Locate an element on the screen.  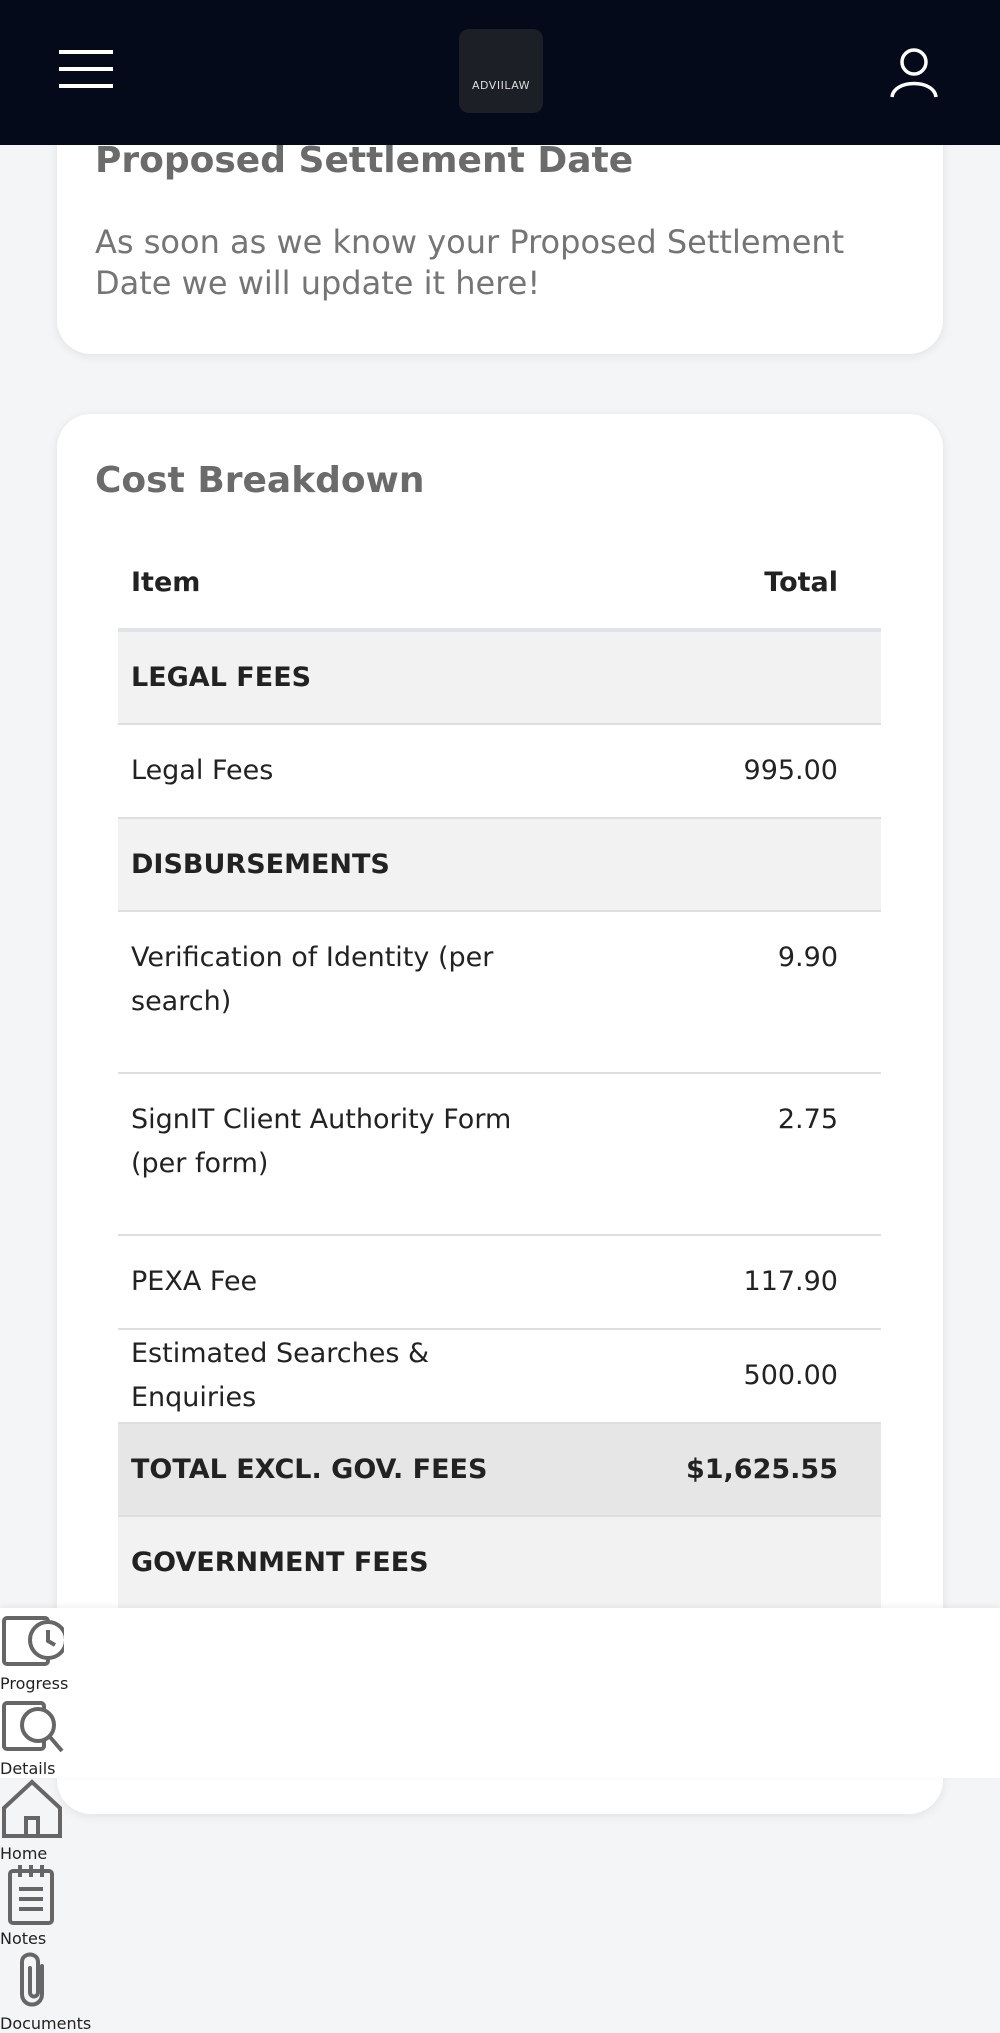
cost-row: Legal Fees 995.00 is located at coordinates (499, 771).